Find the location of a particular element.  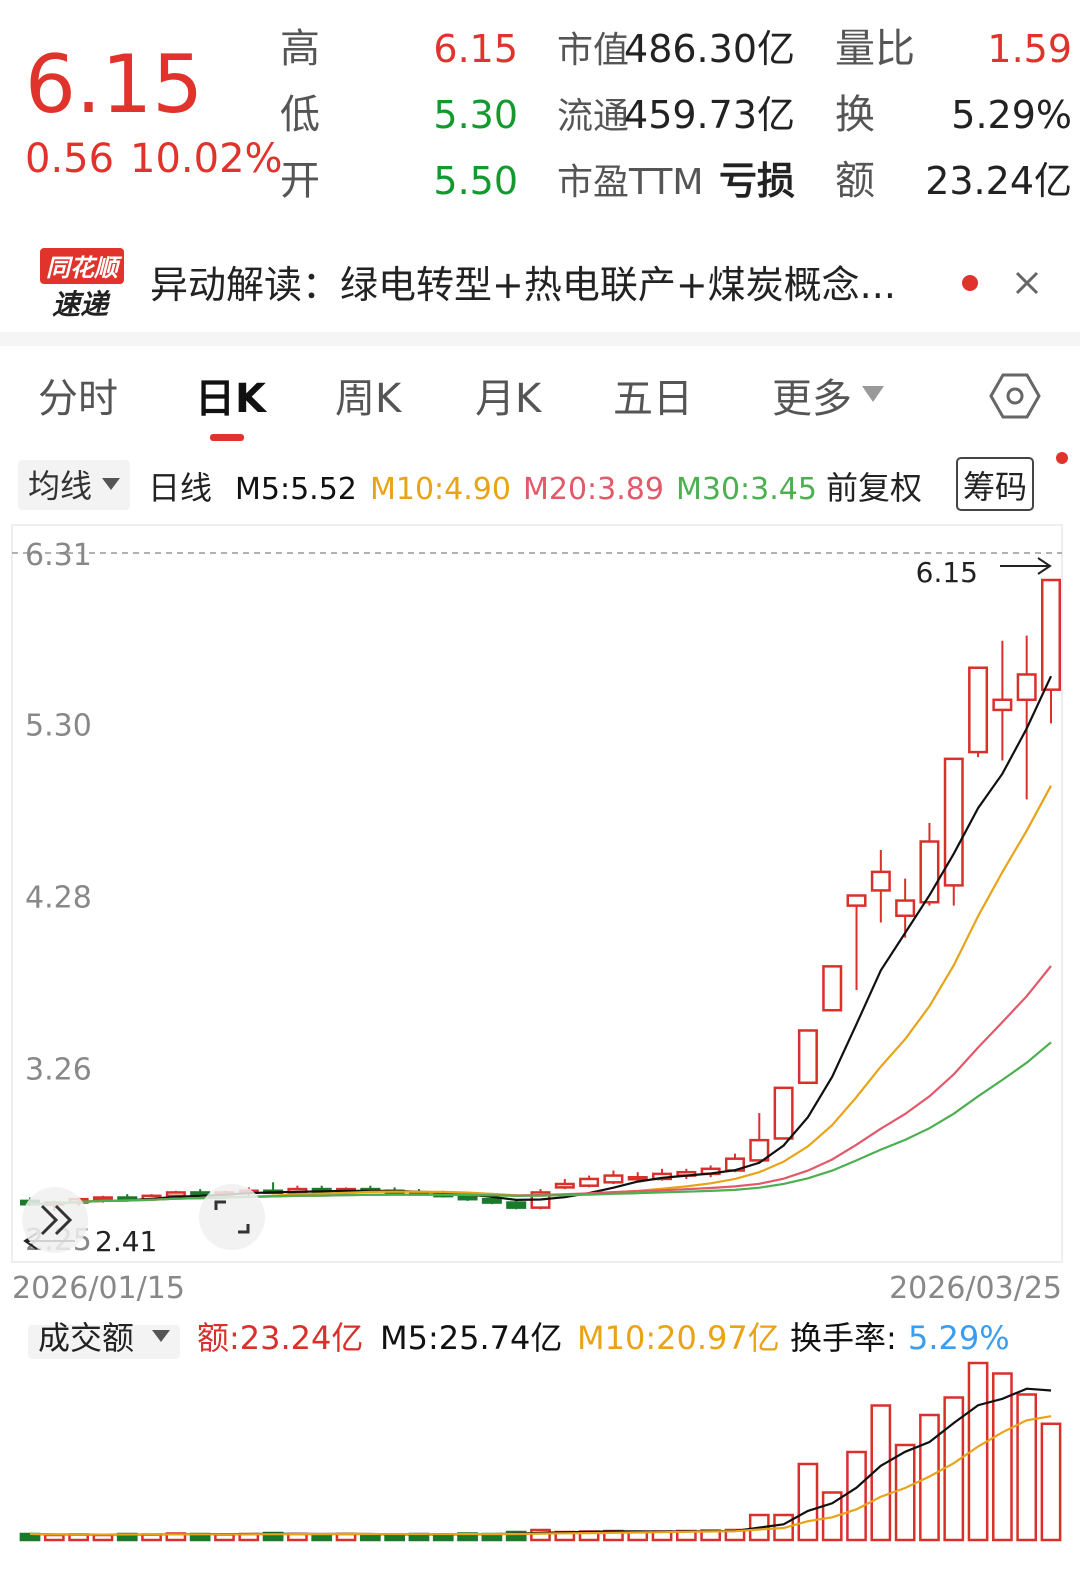

tab: 周K is located at coordinates (369, 399).